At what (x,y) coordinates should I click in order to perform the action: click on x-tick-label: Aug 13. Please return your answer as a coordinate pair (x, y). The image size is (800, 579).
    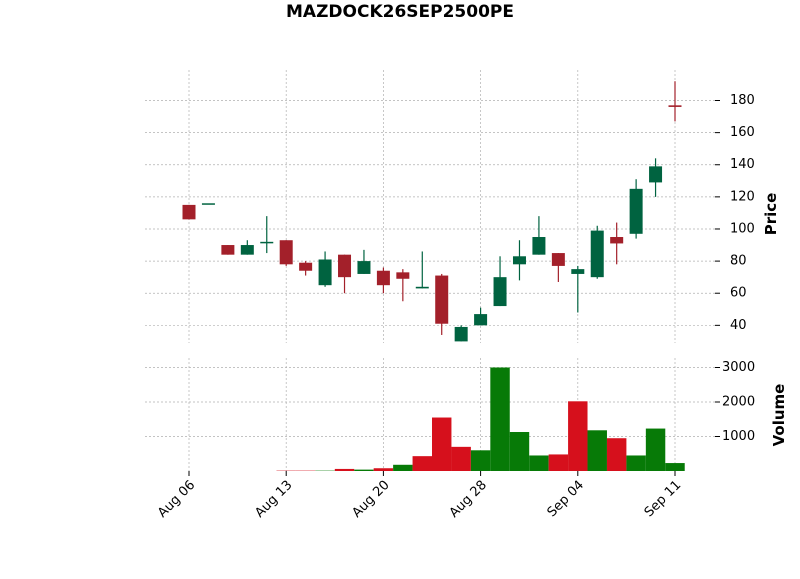
    Looking at the image, I should click on (273, 499).